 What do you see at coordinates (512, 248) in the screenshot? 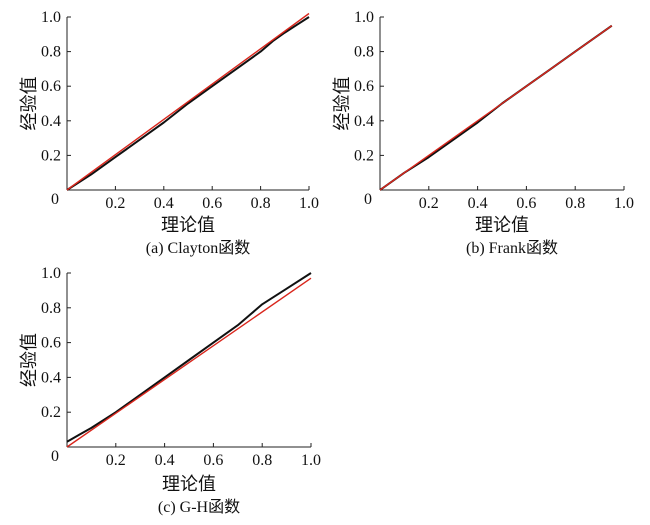
I see `panel-caption: (b) Frank函数` at bounding box center [512, 248].